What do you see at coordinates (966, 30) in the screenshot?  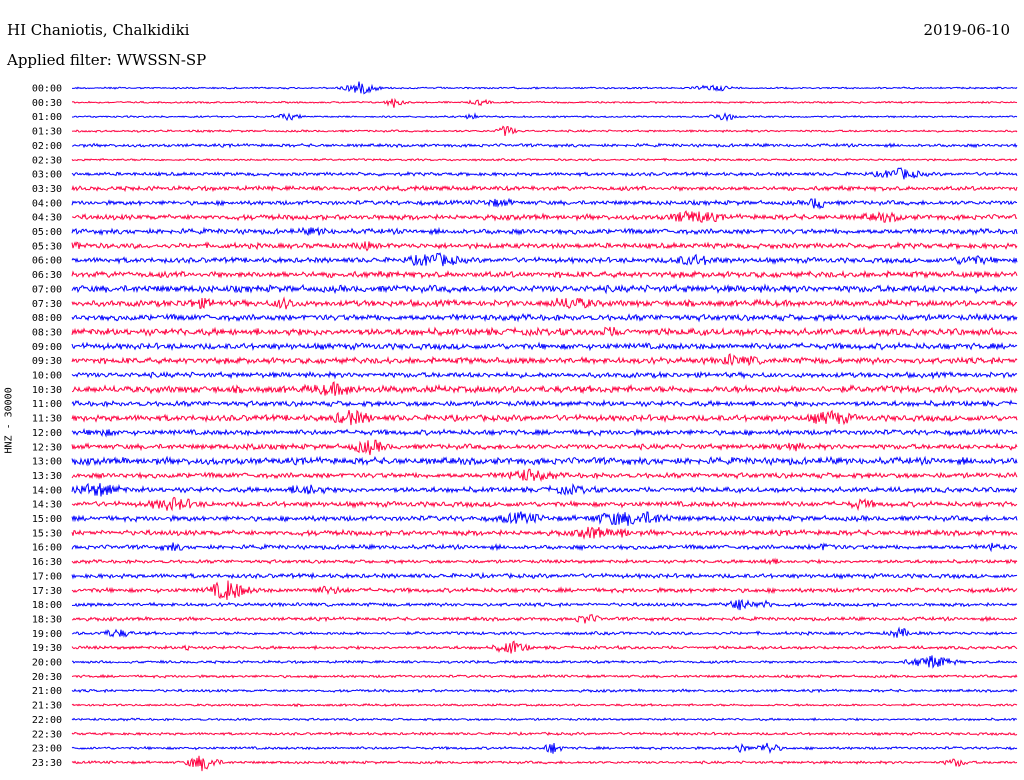 I see `date-label: 2019-06-10` at bounding box center [966, 30].